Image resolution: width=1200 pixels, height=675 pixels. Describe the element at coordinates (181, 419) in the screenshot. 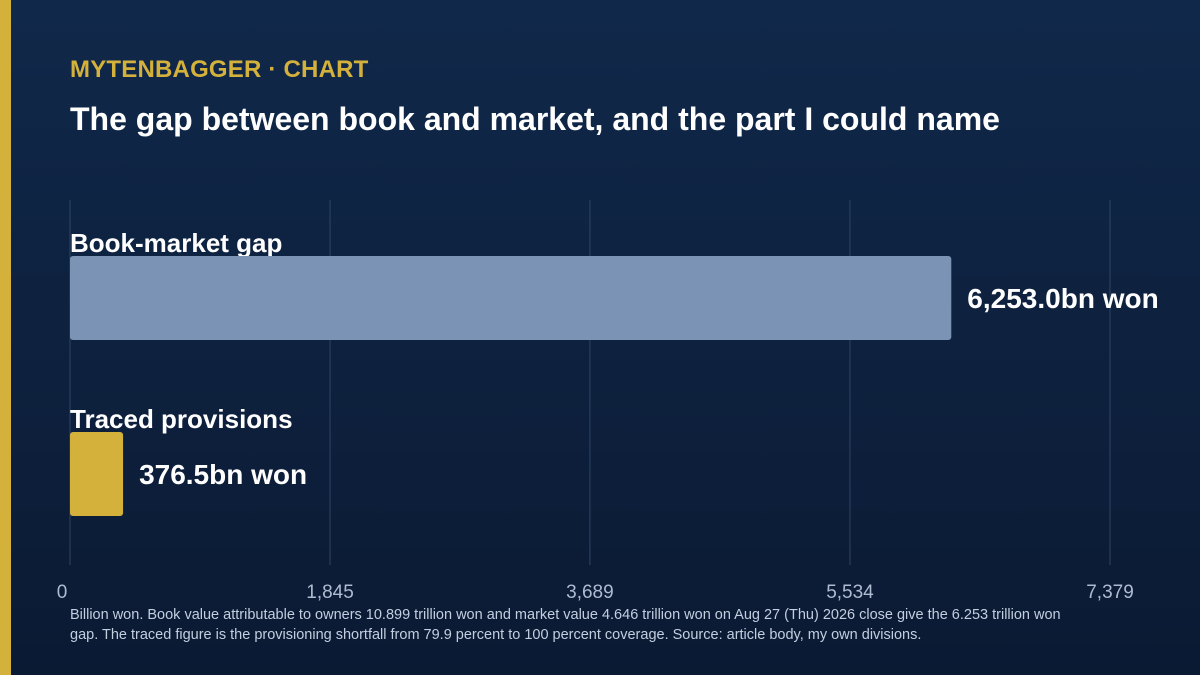

I see `category-label: Traced provisions` at that location.